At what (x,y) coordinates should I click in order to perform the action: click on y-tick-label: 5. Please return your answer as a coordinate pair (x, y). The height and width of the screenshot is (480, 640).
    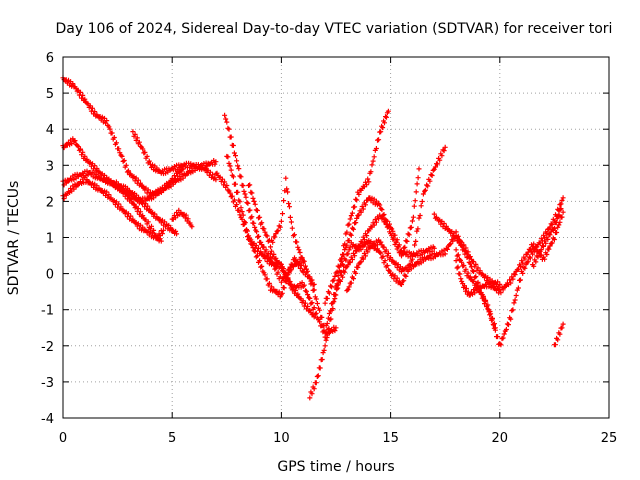
    Looking at the image, I should click on (50, 94).